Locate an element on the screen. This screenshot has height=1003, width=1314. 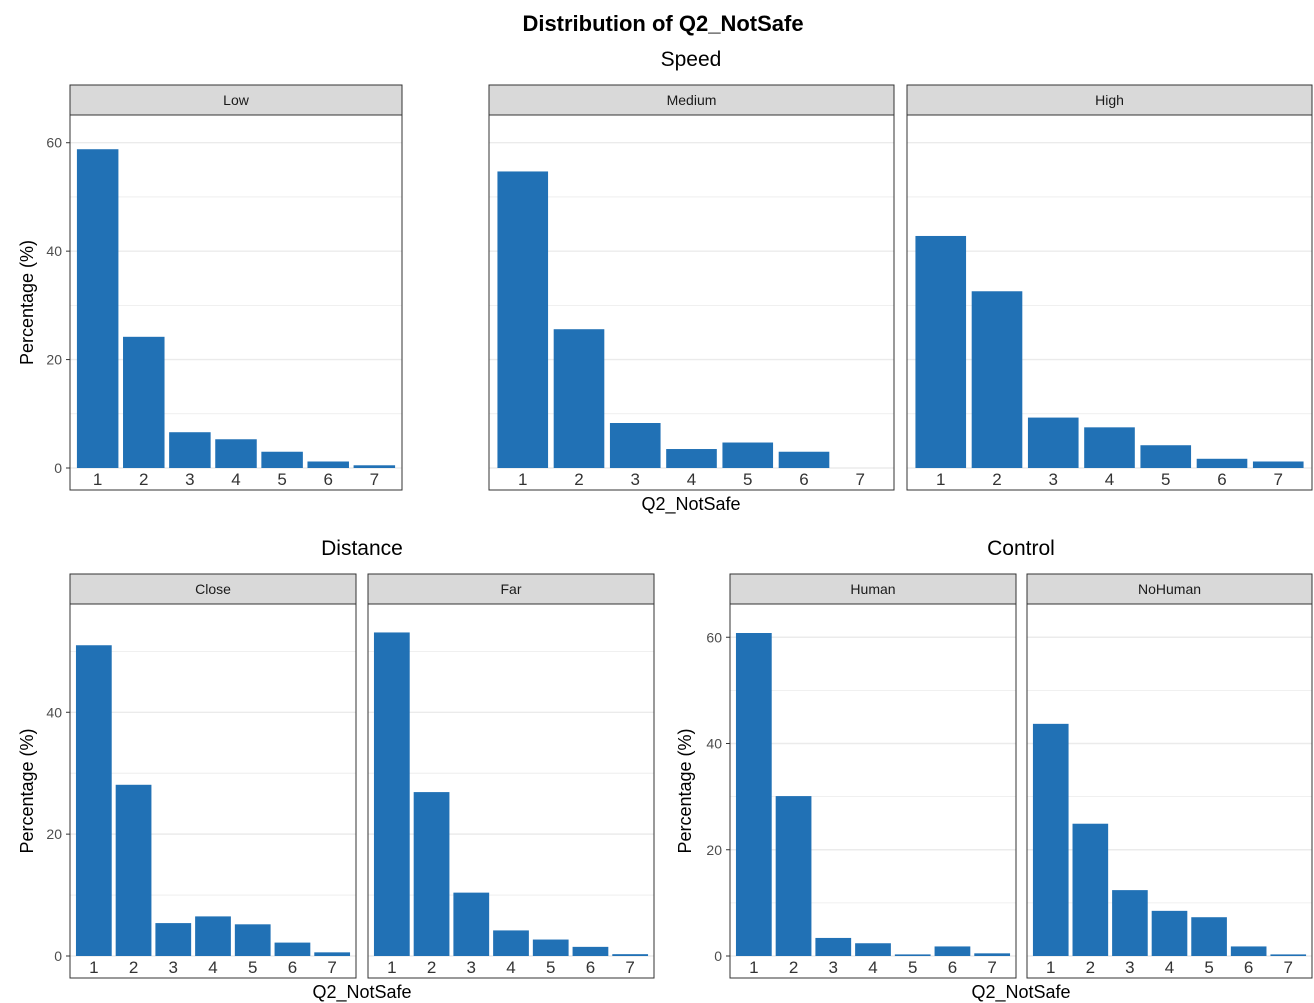
panel-close: Close 1 2 3 4 5 6 7 0 20 40 is located at coordinates (201, 776).